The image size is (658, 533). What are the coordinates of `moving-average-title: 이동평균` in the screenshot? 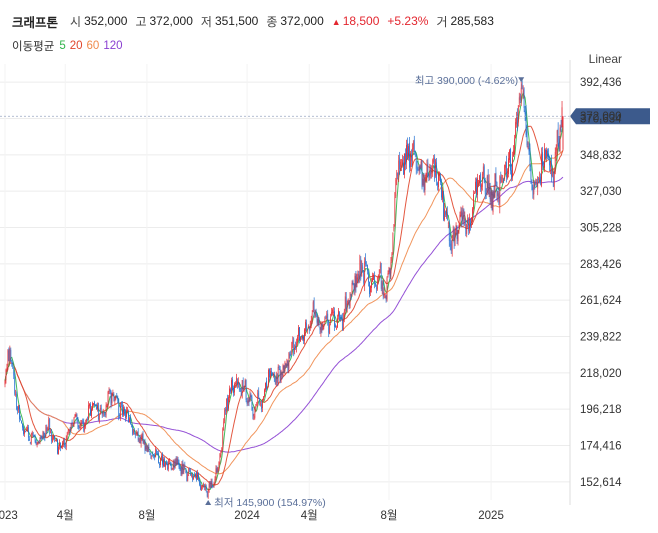 It's located at (33, 47).